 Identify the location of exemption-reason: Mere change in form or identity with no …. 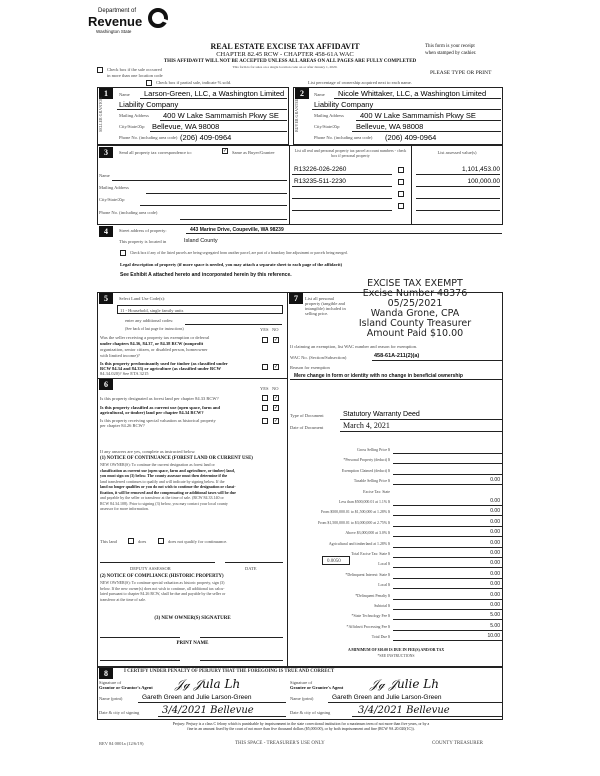
(378, 376).